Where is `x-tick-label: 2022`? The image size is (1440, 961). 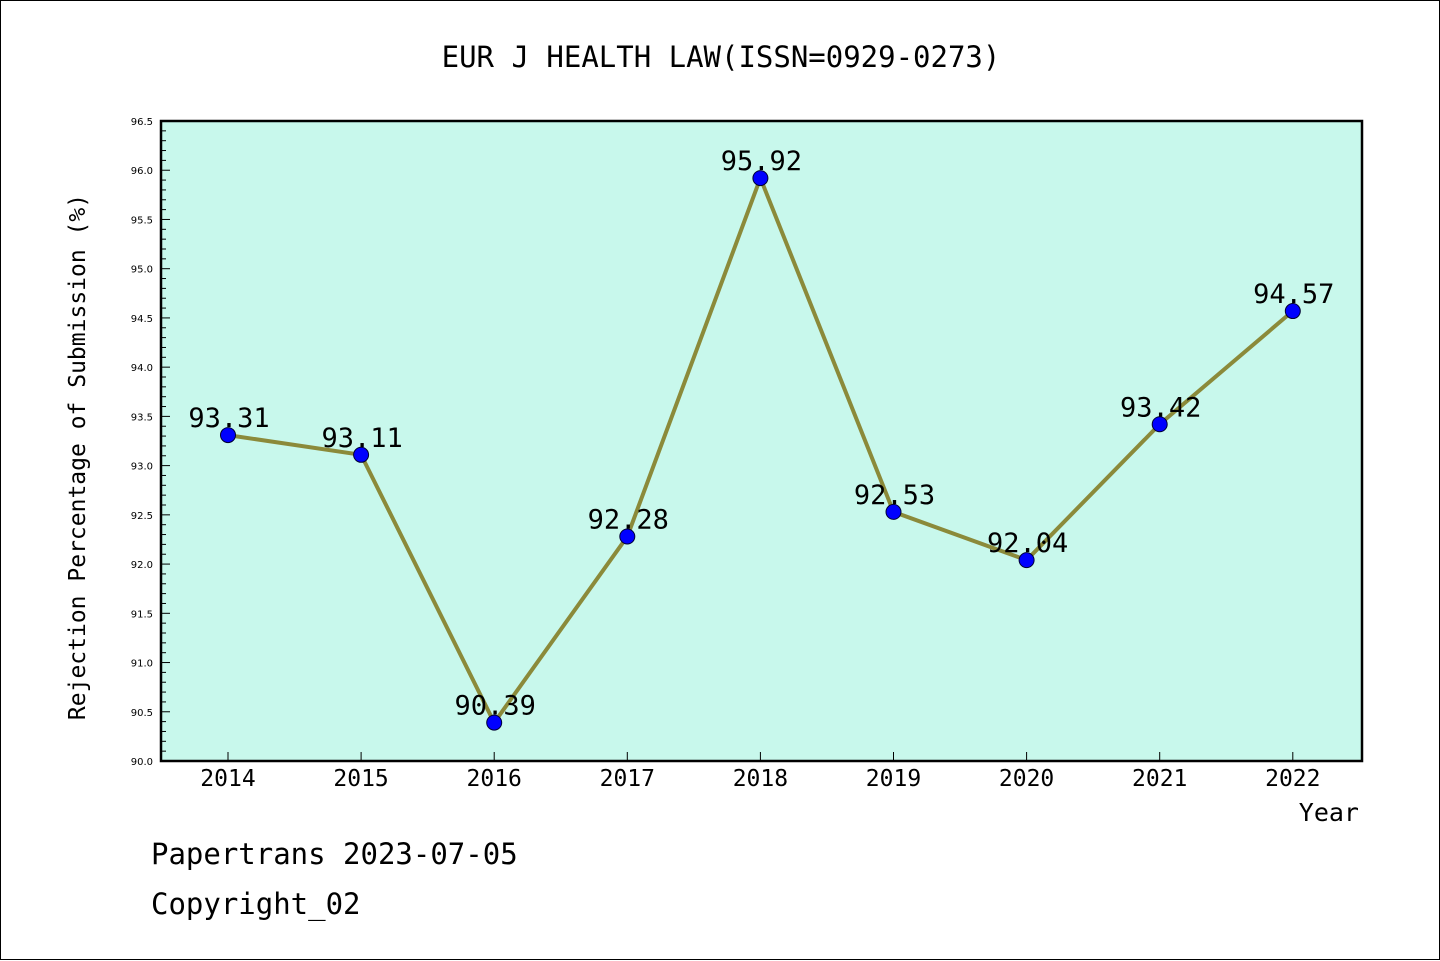
x-tick-label: 2022 is located at coordinates (1292, 779).